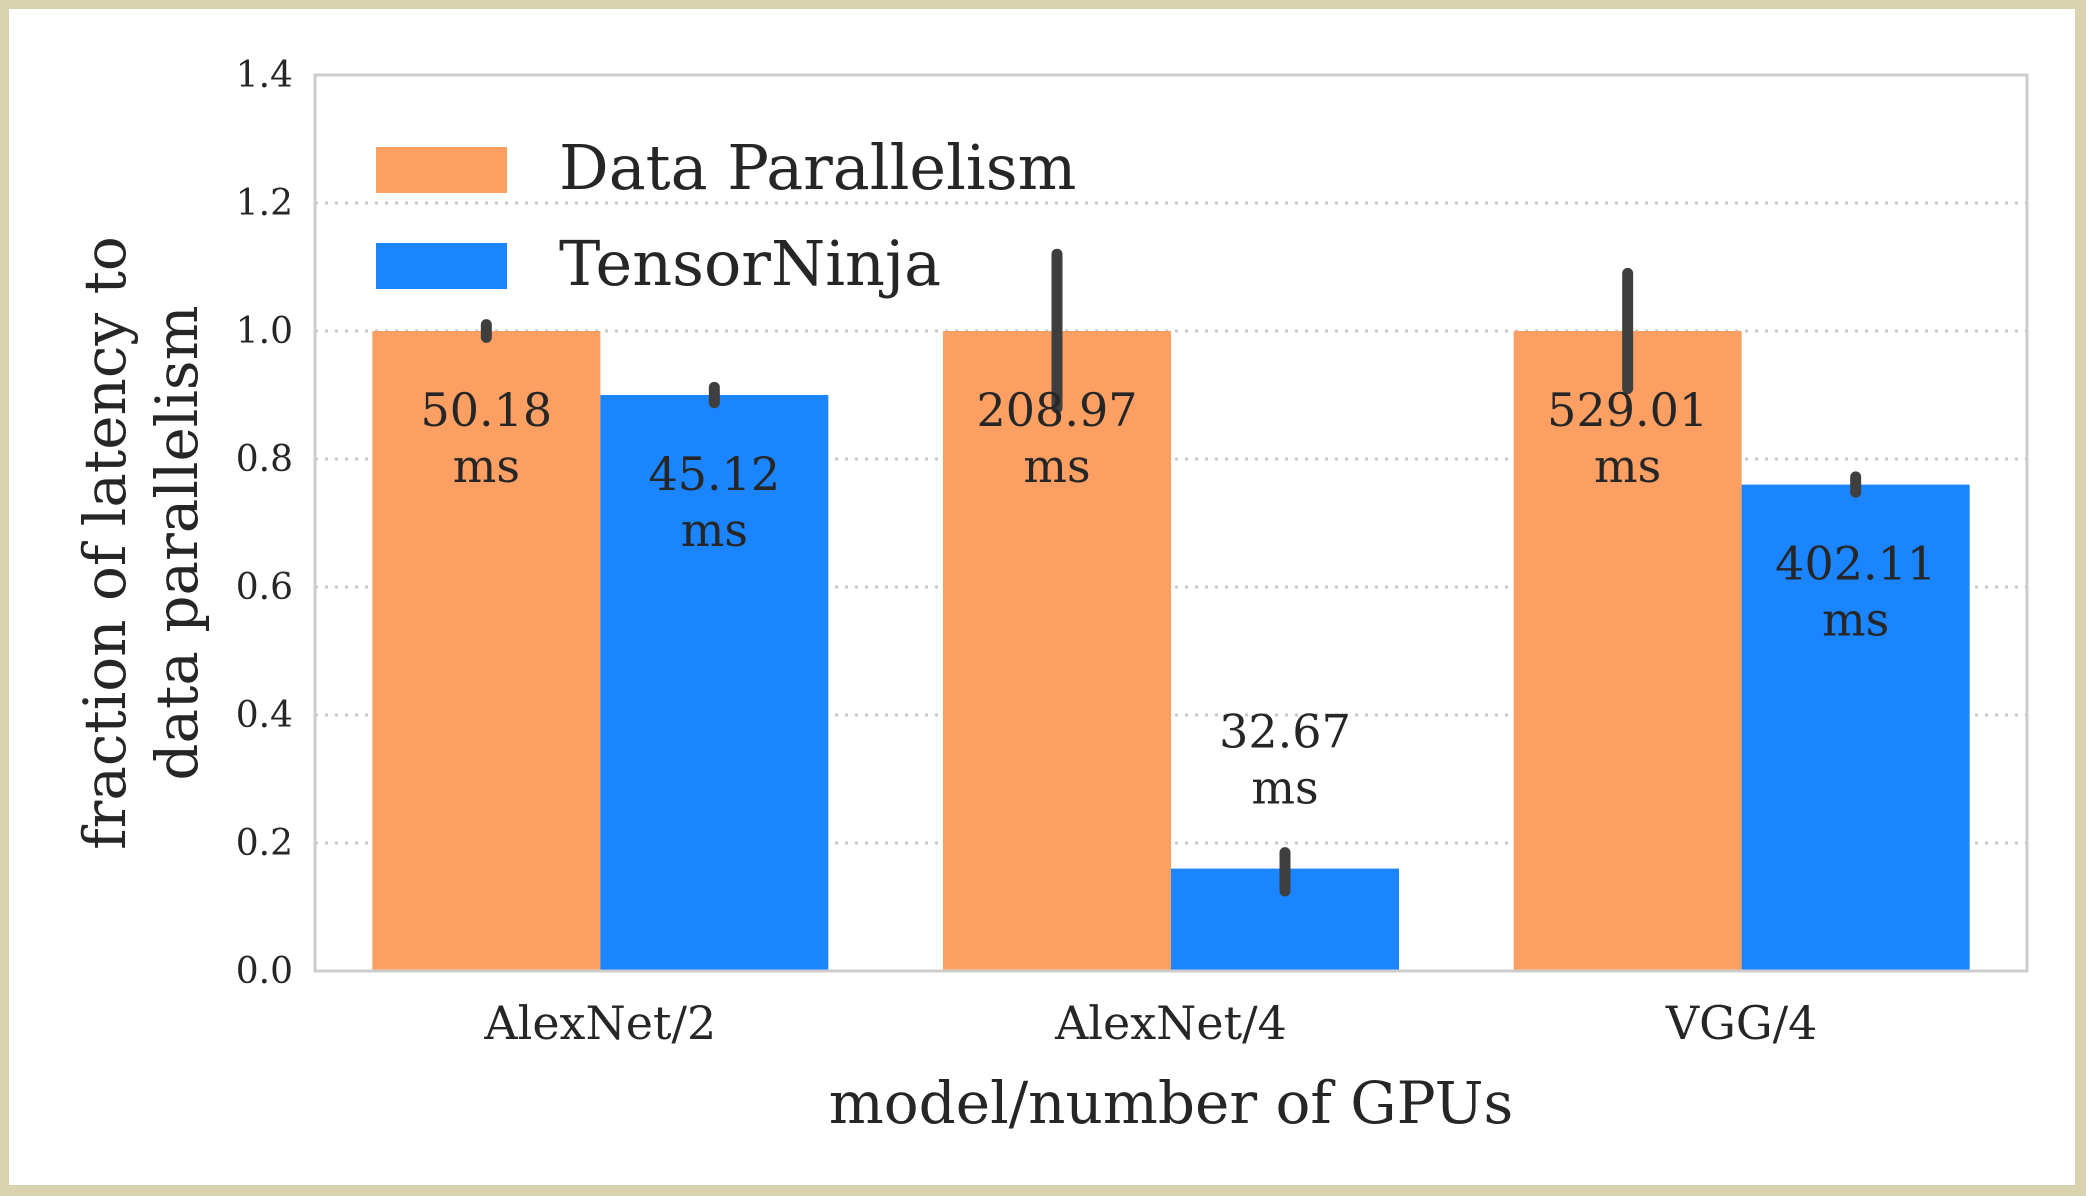  I want to click on y-axis-label-line: fraction of latency to, so click(105, 543).